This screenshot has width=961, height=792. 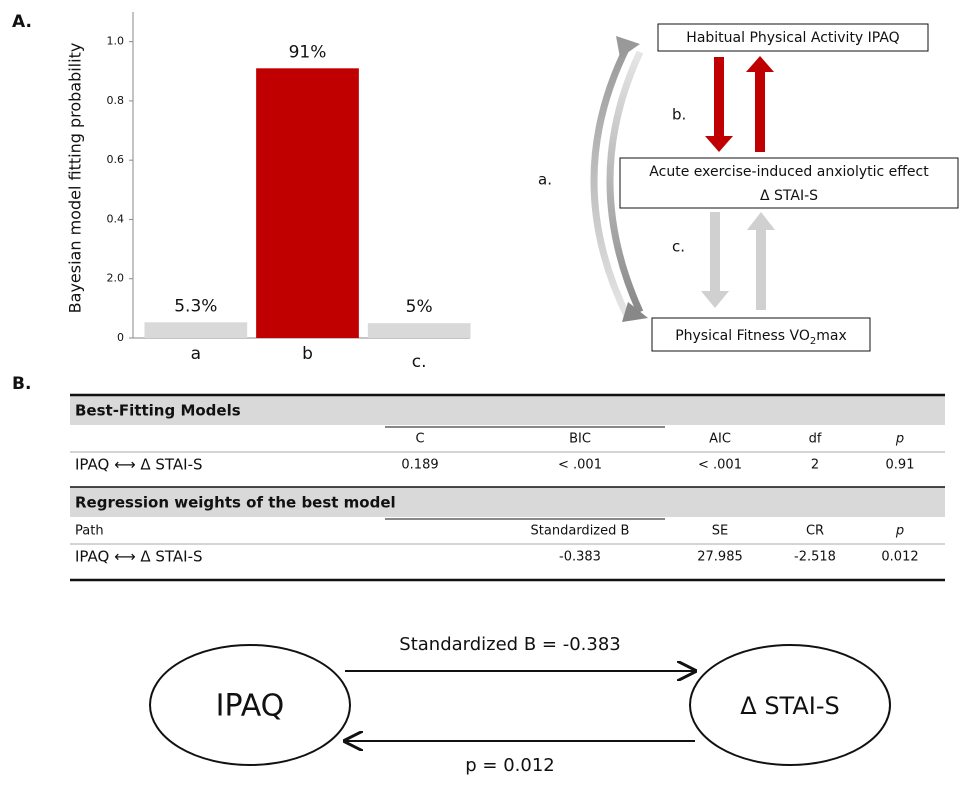 I want to click on x-tick-label: b, so click(x=307, y=354).